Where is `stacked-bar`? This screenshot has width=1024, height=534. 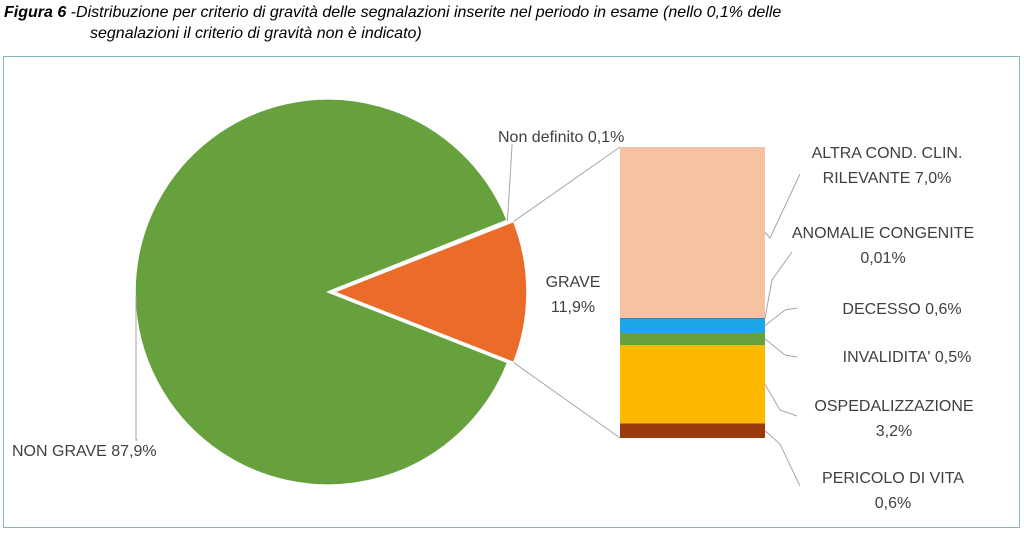 stacked-bar is located at coordinates (692, 292).